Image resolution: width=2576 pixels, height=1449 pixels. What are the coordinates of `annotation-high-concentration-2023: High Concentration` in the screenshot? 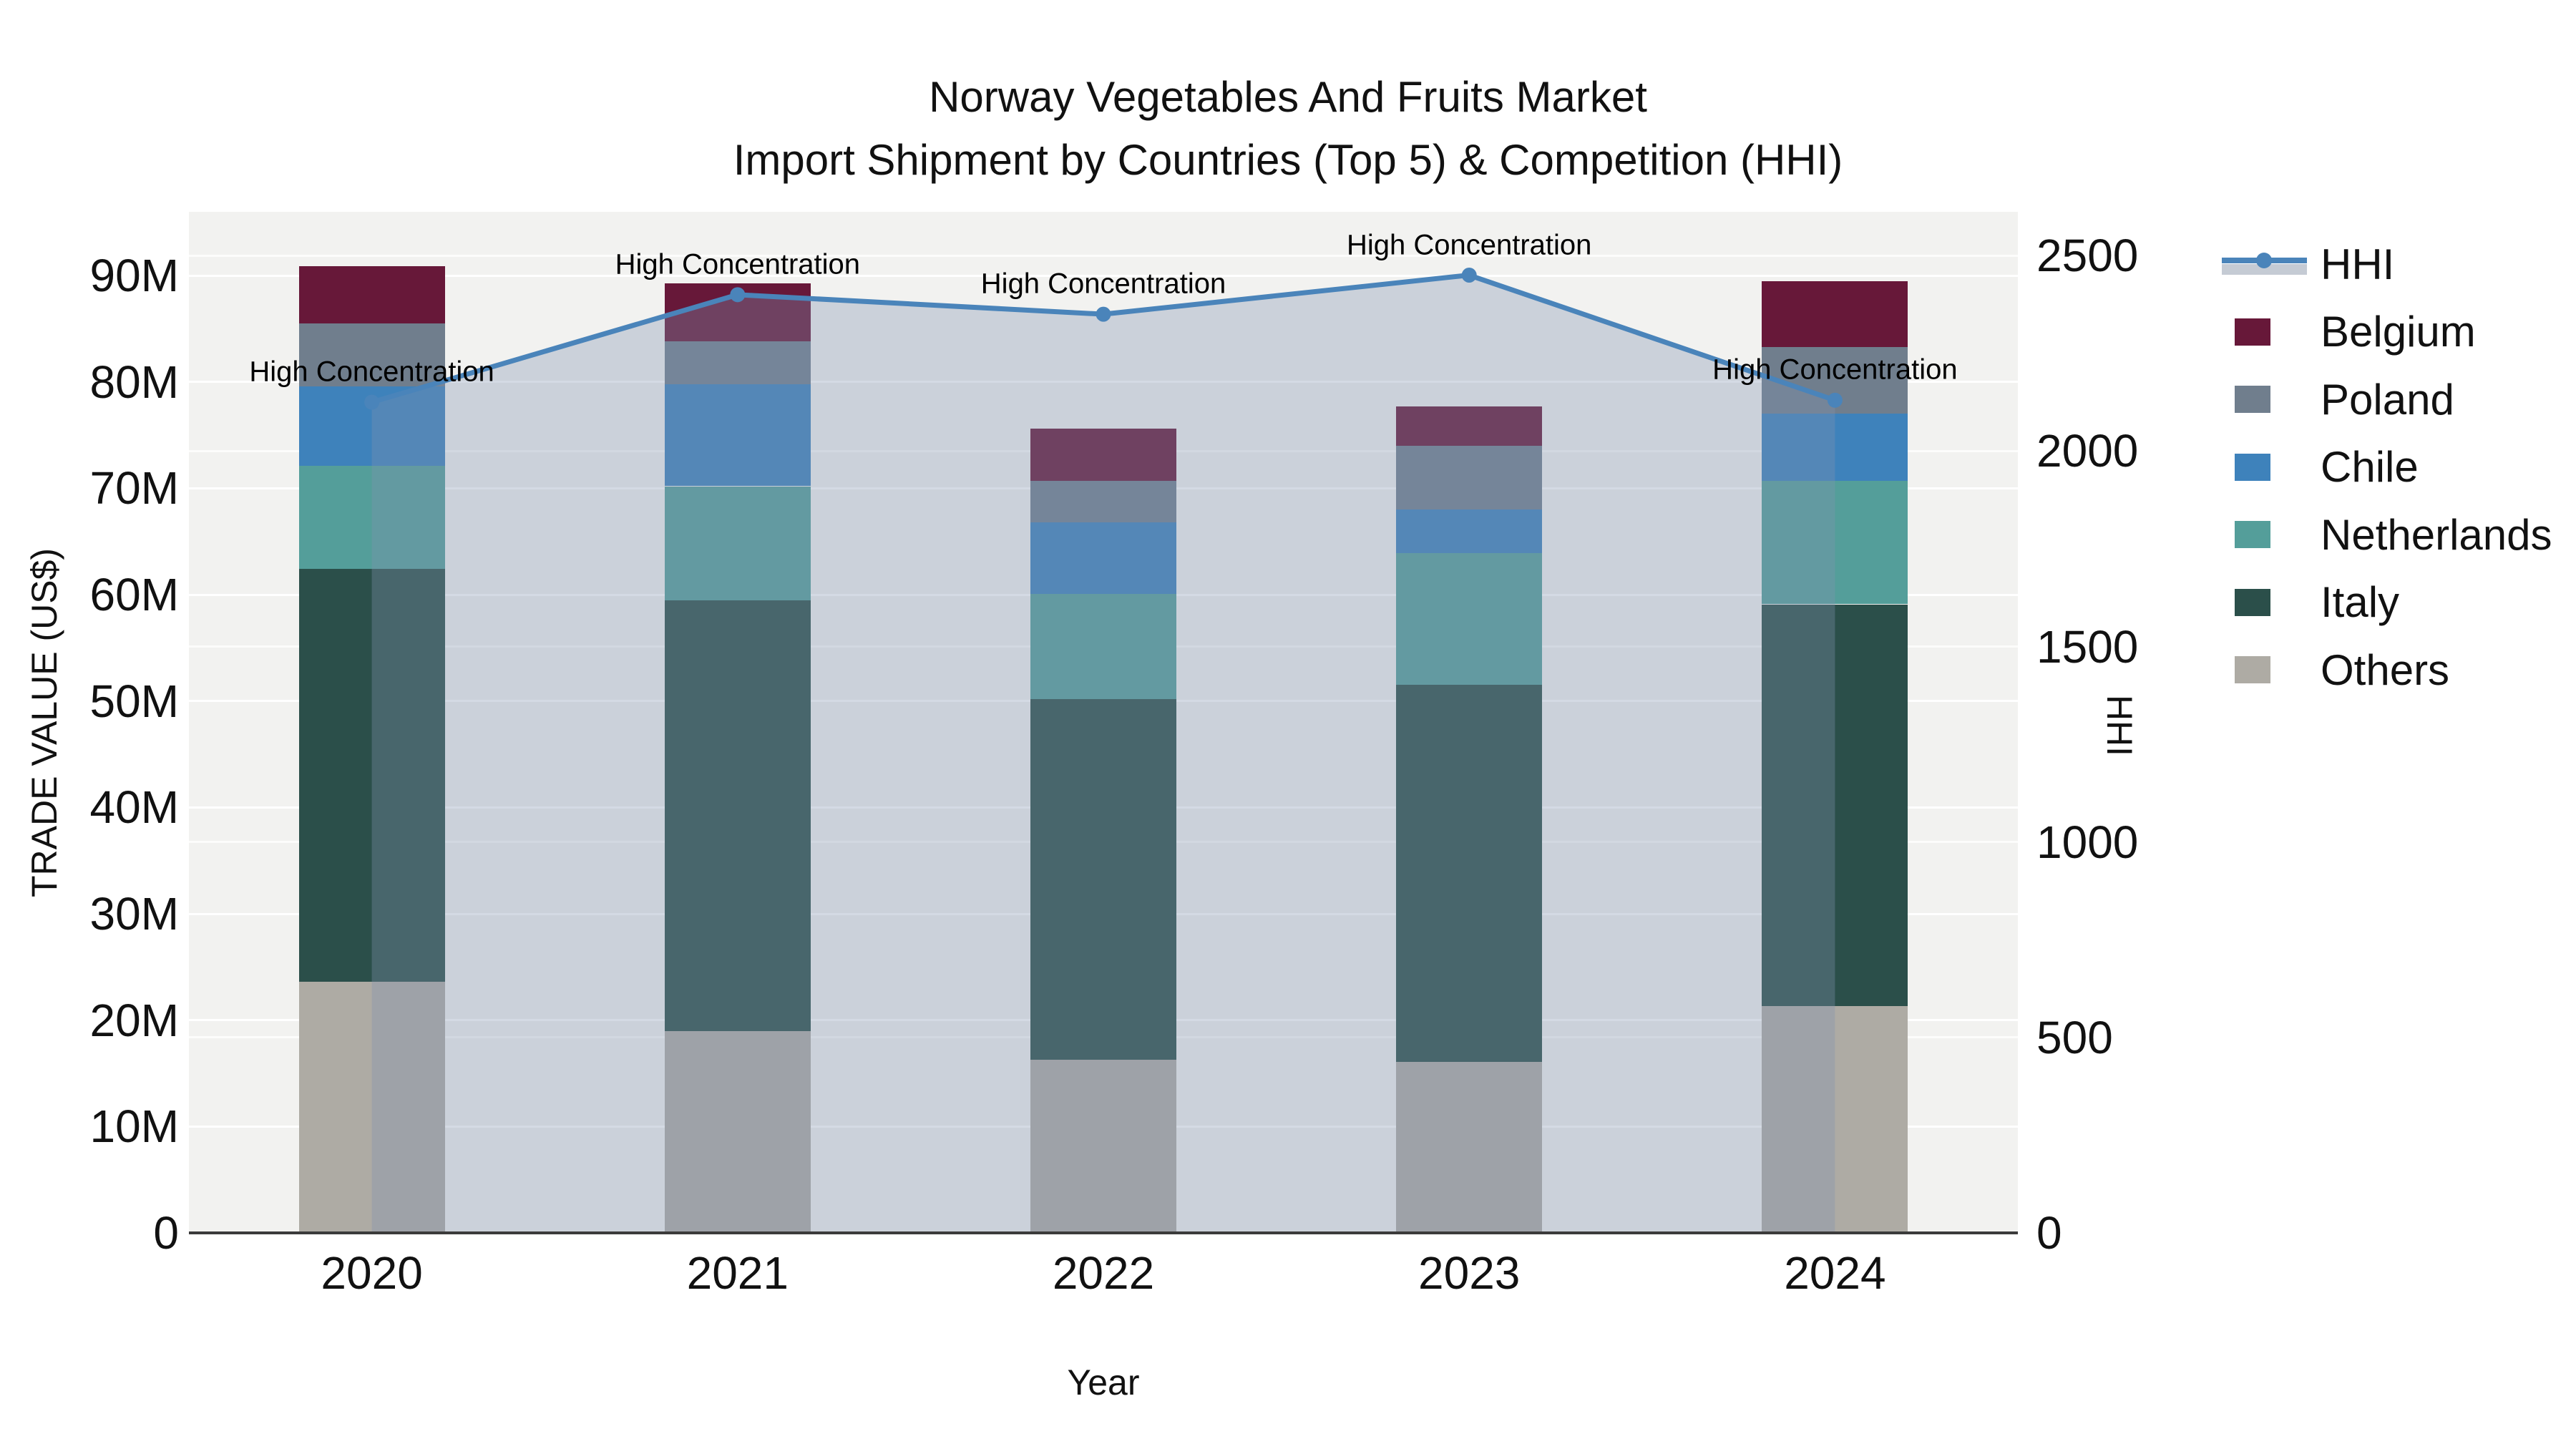 It's located at (1469, 244).